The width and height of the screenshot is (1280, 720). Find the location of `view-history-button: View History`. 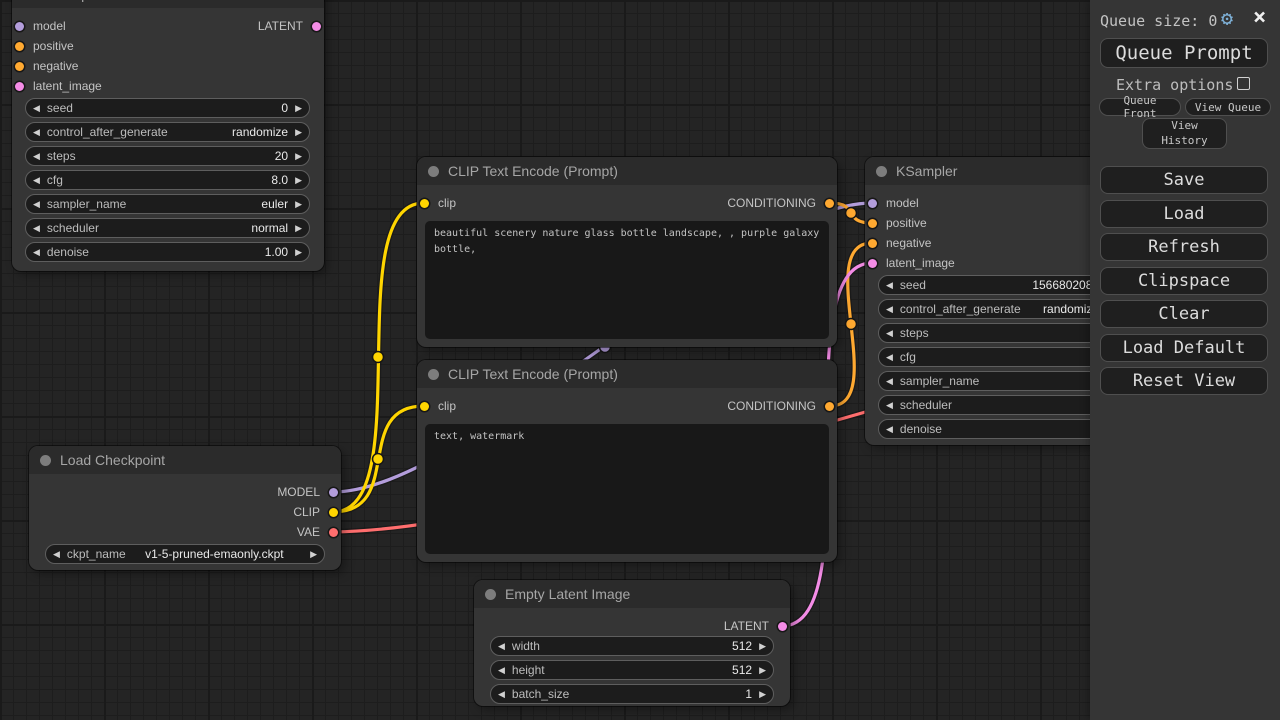

view-history-button: View History is located at coordinates (1184, 133).